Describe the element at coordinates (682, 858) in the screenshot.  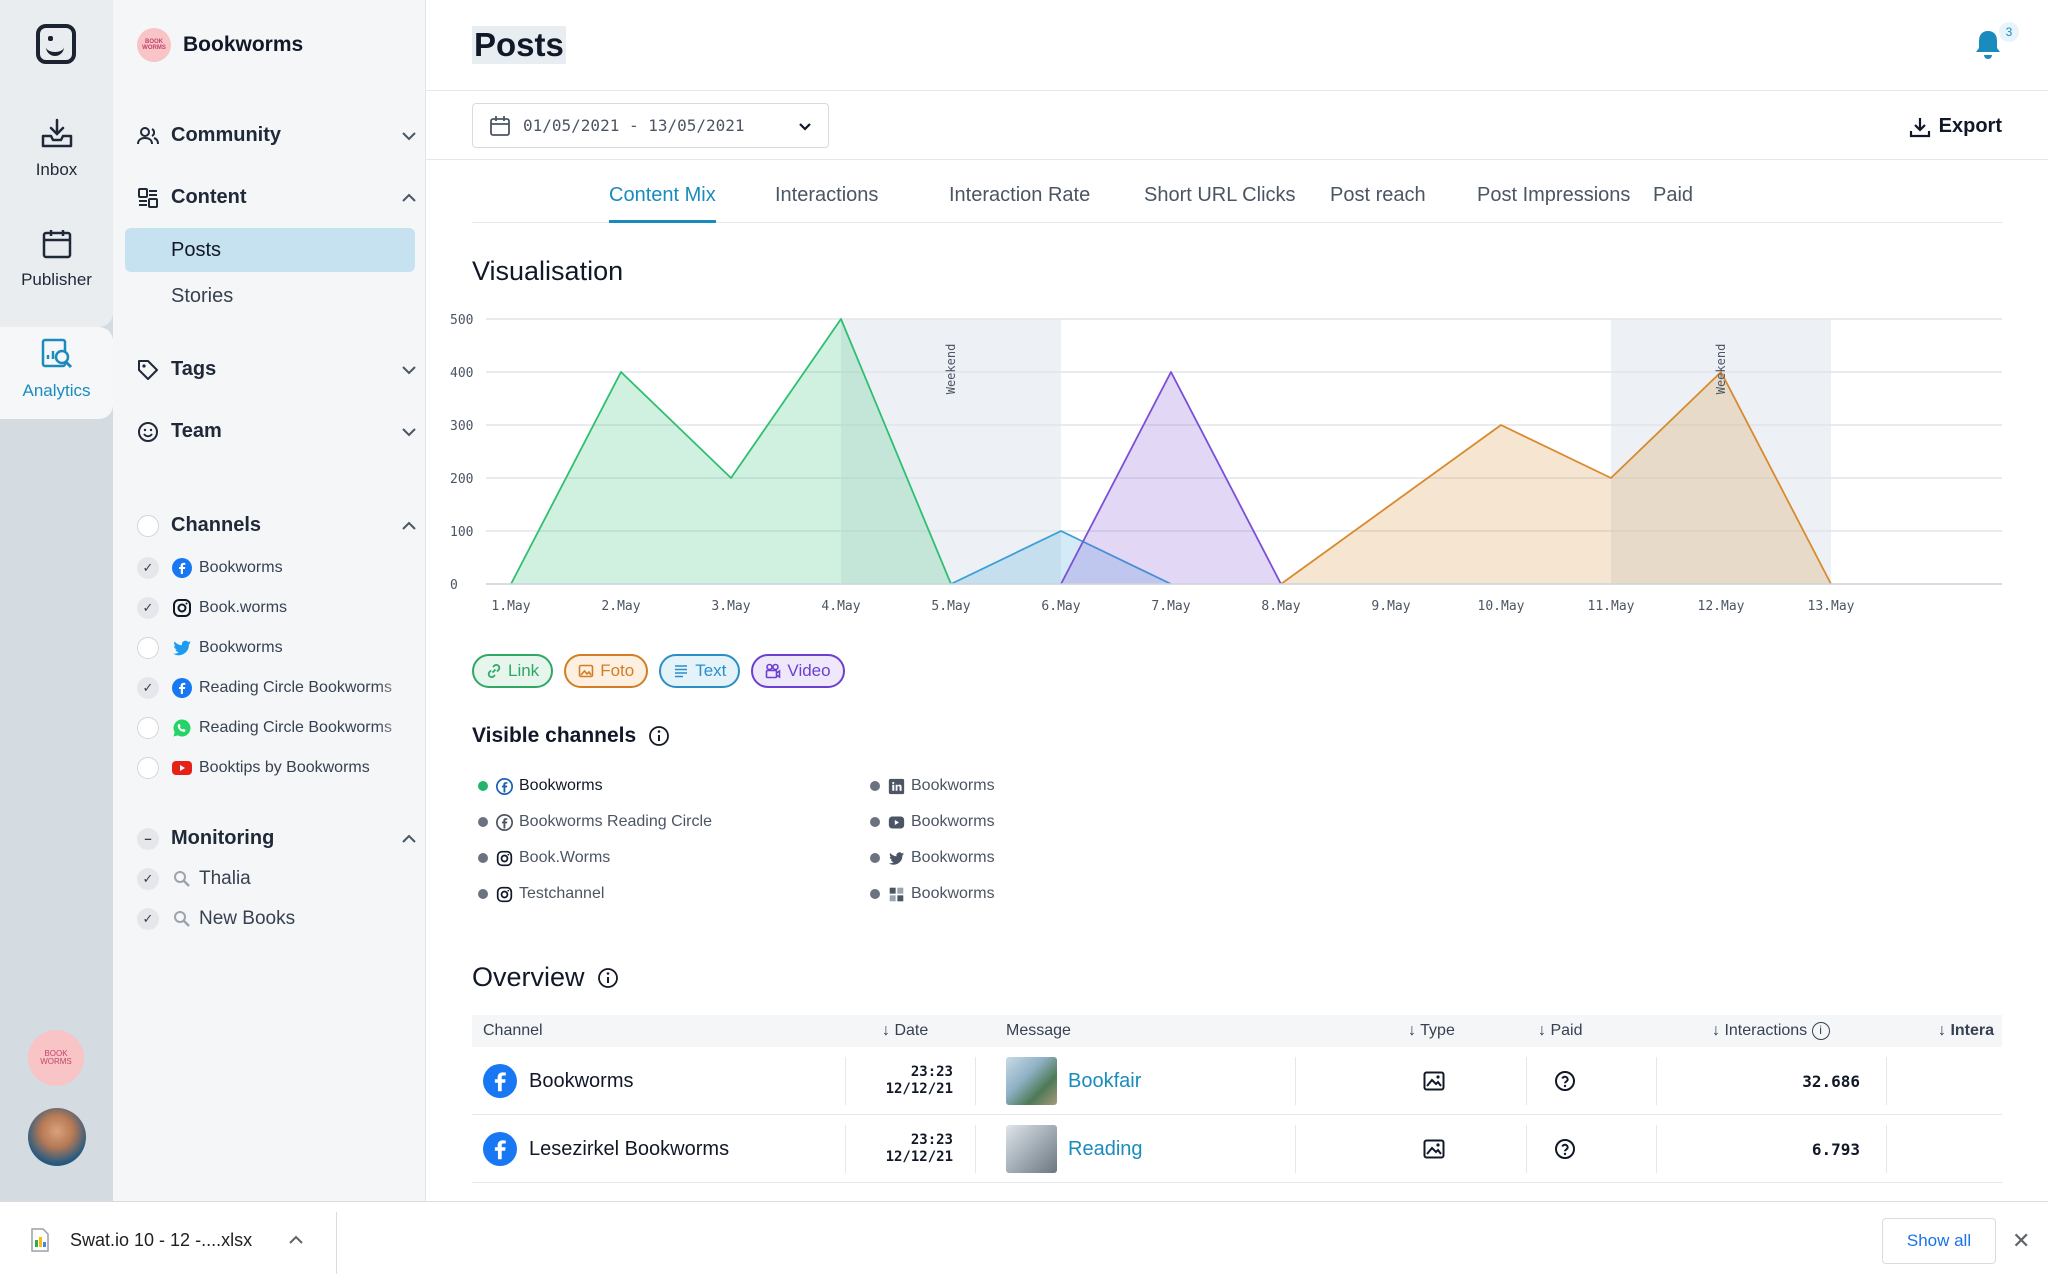
I see `visible-channel-item: Book.Worms` at that location.